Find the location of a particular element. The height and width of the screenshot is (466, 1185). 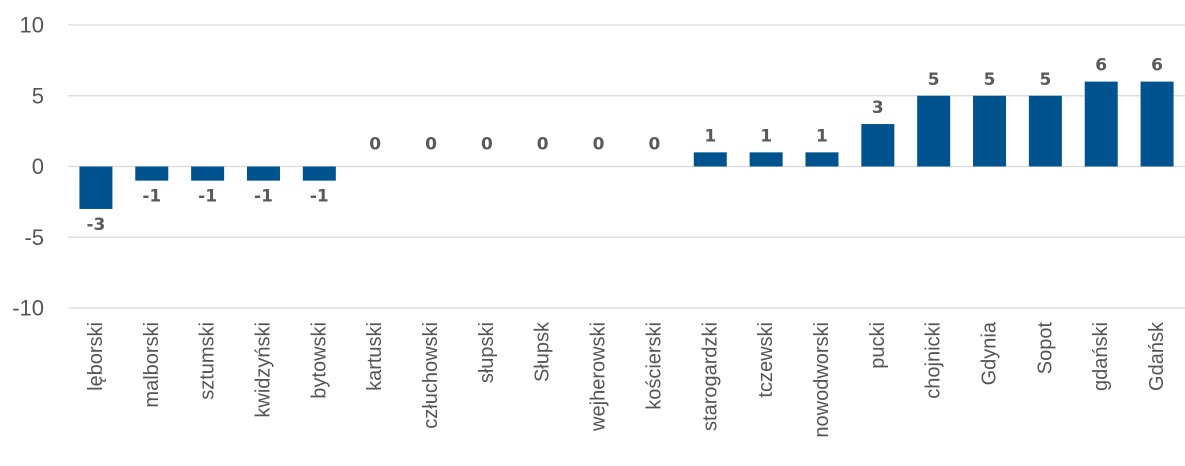

x-tick-label: tczewski is located at coordinates (766, 360).